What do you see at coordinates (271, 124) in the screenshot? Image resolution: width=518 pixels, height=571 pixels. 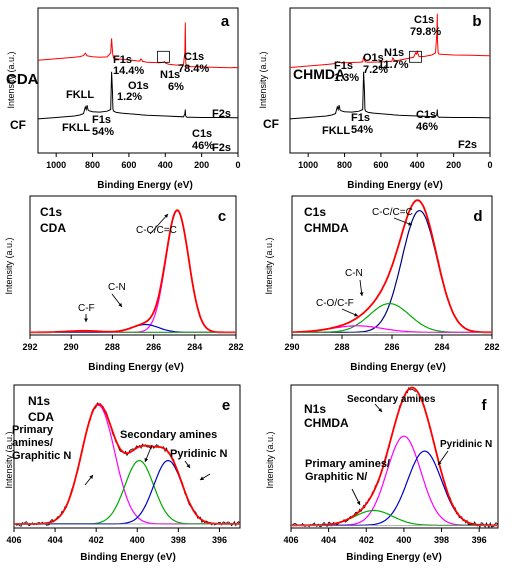 I see `annotation-label: CF` at bounding box center [271, 124].